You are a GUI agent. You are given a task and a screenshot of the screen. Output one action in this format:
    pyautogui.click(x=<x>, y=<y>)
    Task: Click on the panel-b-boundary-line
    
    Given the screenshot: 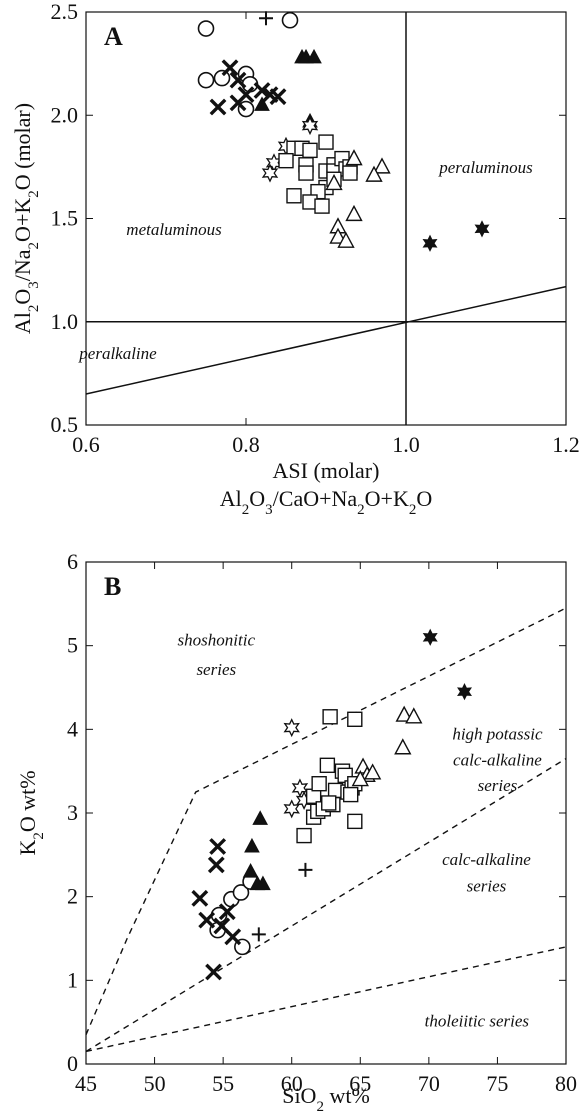 What is the action you would take?
    pyautogui.click(x=326, y=999)
    